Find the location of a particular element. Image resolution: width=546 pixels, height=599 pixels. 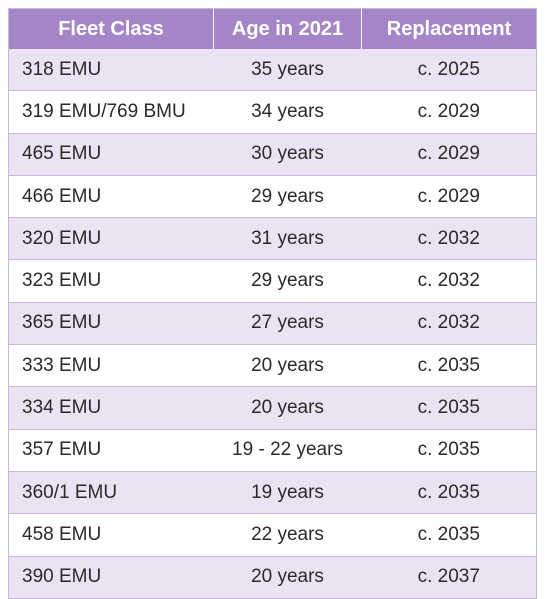

table-row: 360/1 EMU 19 years c. 2035 is located at coordinates (272, 493).